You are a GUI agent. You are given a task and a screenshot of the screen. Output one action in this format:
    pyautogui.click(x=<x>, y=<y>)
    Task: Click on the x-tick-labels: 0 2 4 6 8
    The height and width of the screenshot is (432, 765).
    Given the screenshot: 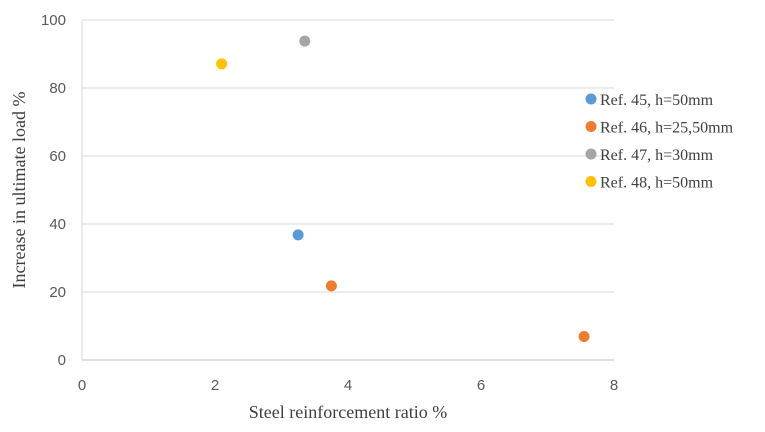 What is the action you would take?
    pyautogui.click(x=348, y=385)
    